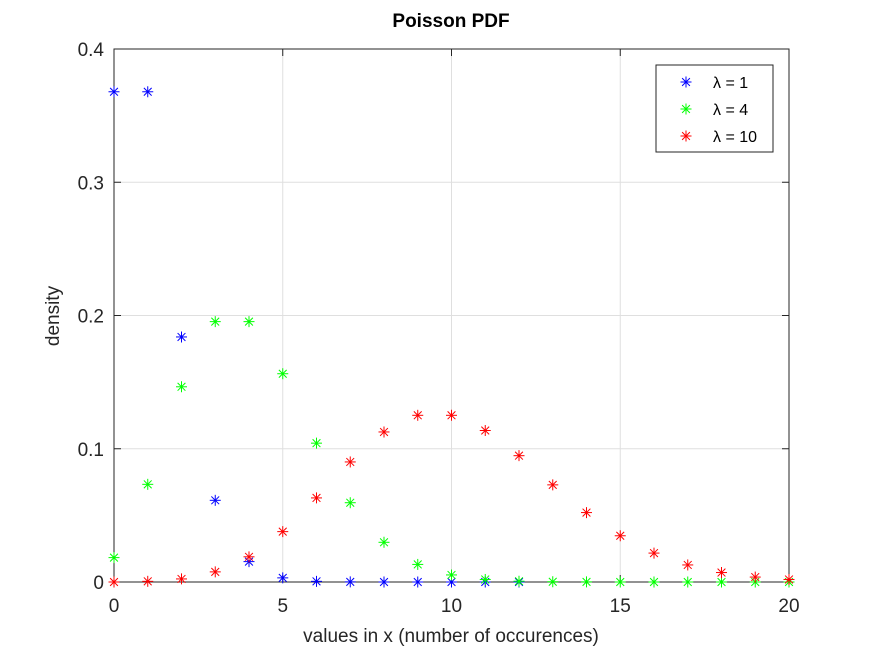 This screenshot has height=659, width=872. Describe the element at coordinates (730, 83) in the screenshot. I see `legend-label-0: λ = 1` at that location.